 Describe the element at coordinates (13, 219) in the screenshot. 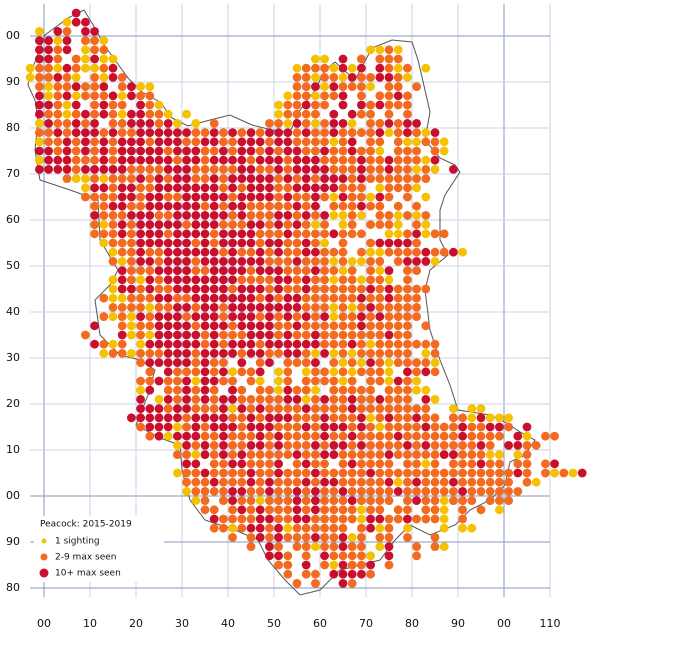

I see `y-tick-label: 60` at that location.